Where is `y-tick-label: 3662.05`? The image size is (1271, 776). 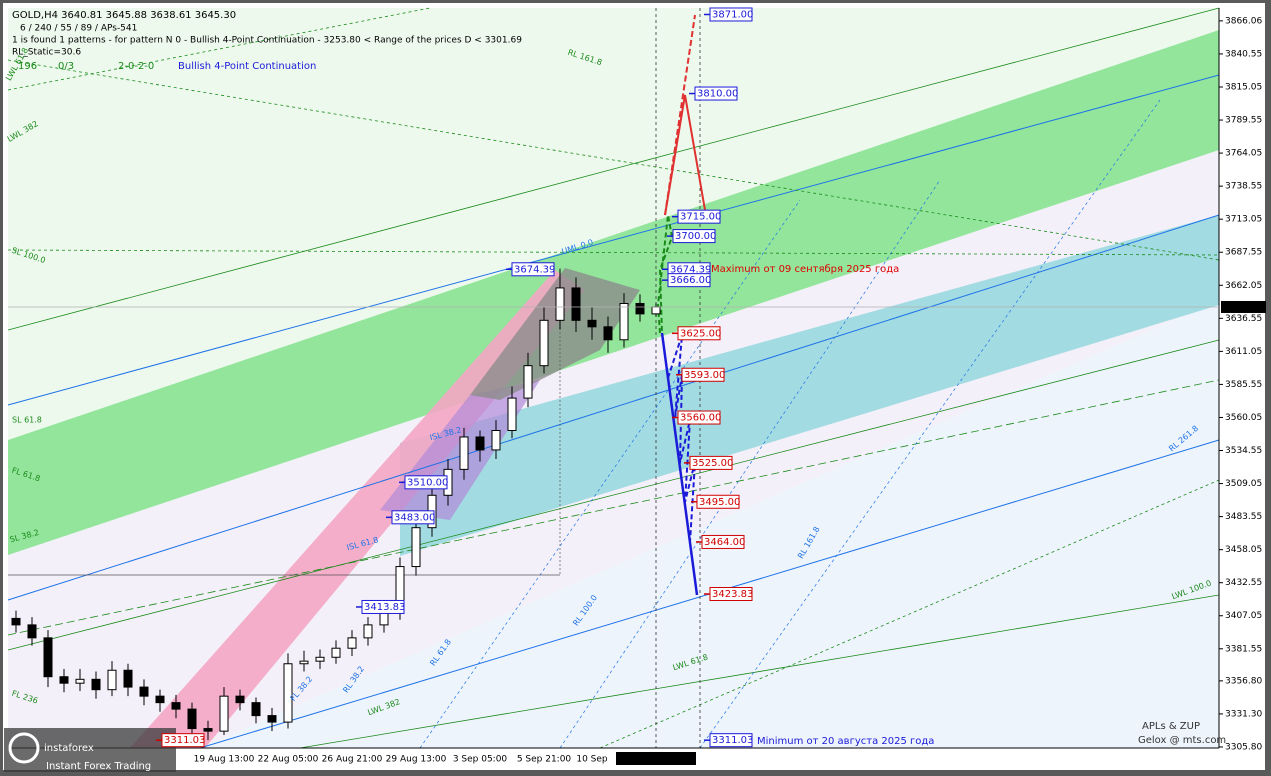
y-tick-label: 3662.05 is located at coordinates (1243, 286).